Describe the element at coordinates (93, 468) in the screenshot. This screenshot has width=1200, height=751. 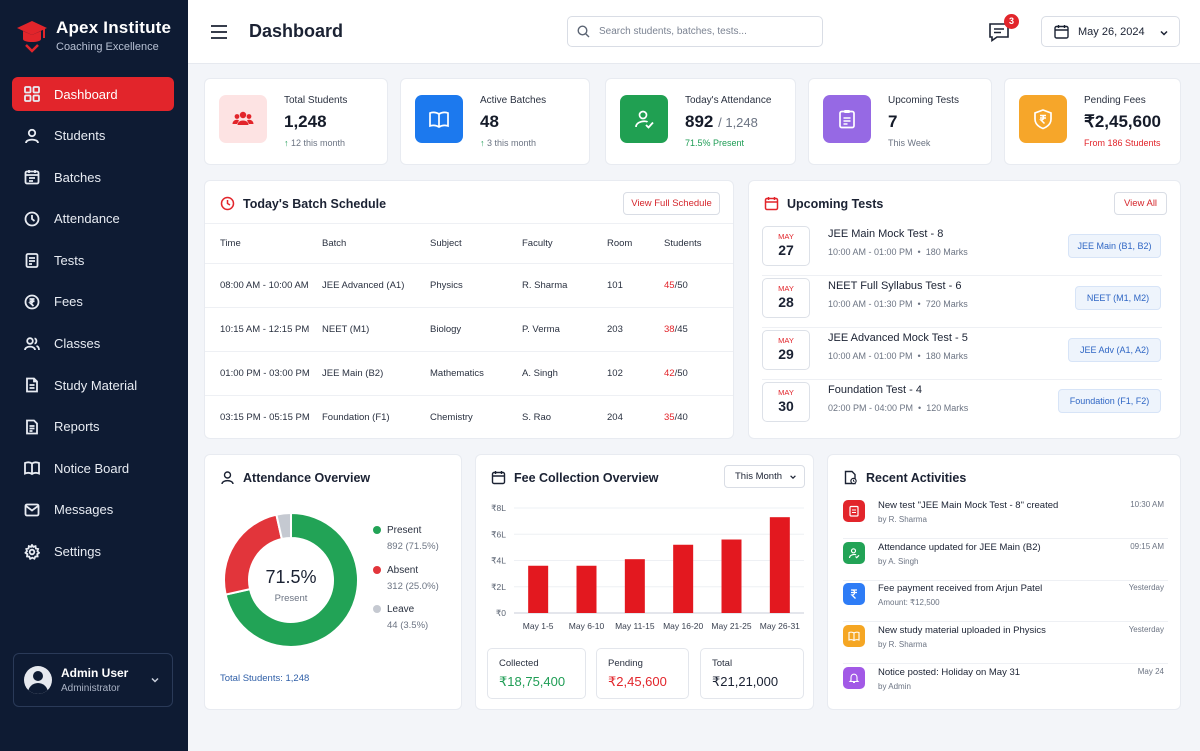
I see `sidebar-item-notice-board: Notice Board` at that location.